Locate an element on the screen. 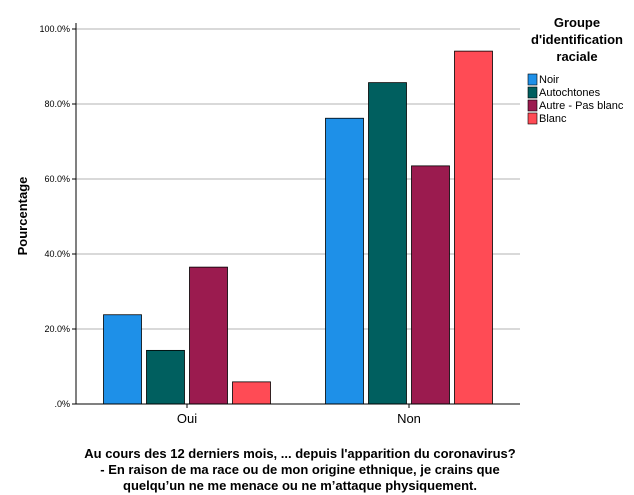 The height and width of the screenshot is (495, 634). legend-title-line-3: raciale is located at coordinates (576, 56).